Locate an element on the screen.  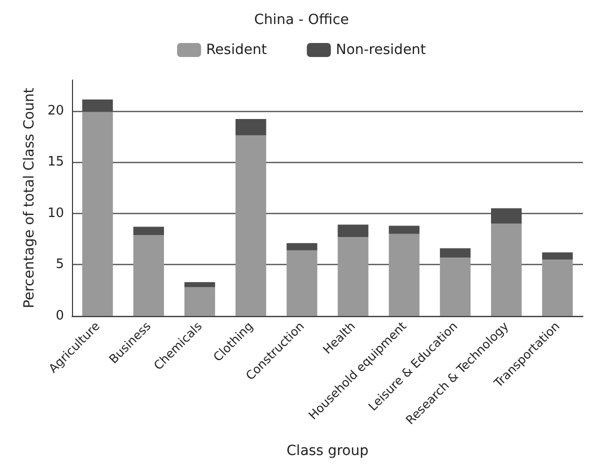
y-axis-title: Percentage of total Class Count is located at coordinates (30, 197).